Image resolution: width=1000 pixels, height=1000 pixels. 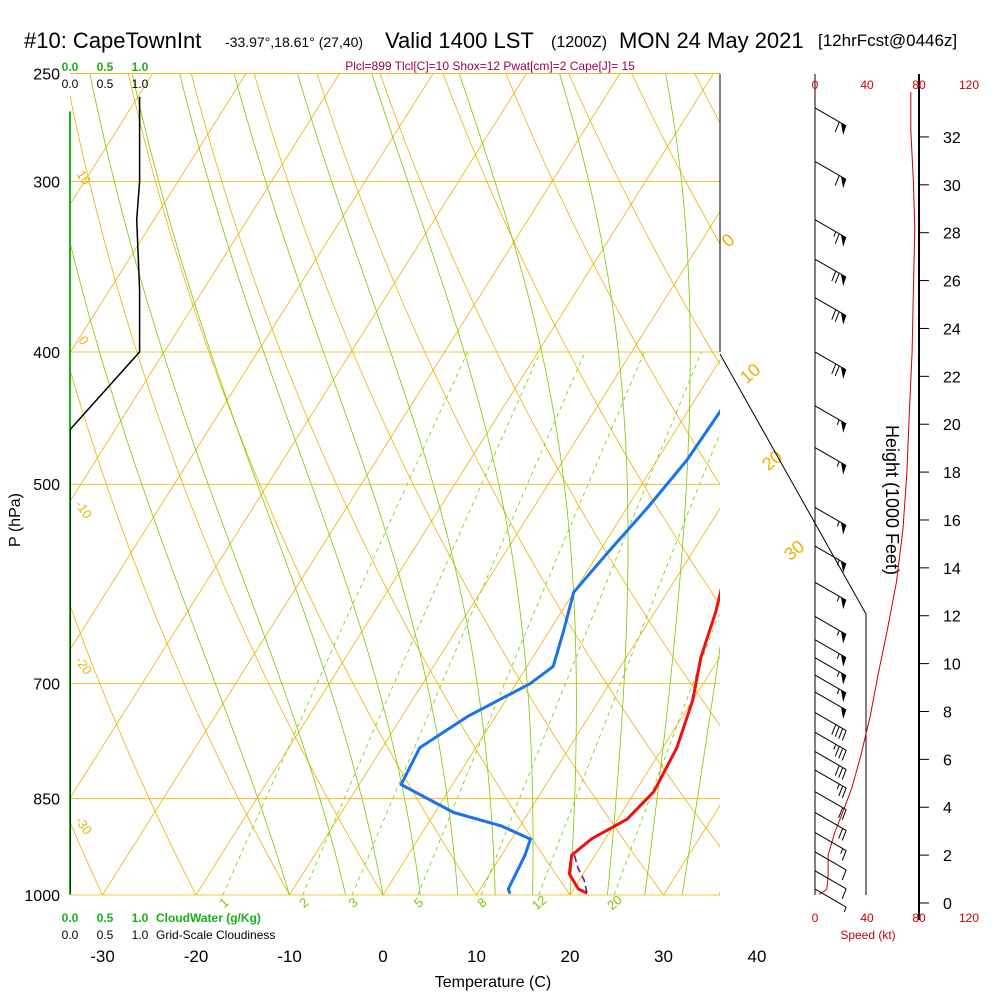 What do you see at coordinates (952, 234) in the screenshot?
I see `height-tick-label: 28` at bounding box center [952, 234].